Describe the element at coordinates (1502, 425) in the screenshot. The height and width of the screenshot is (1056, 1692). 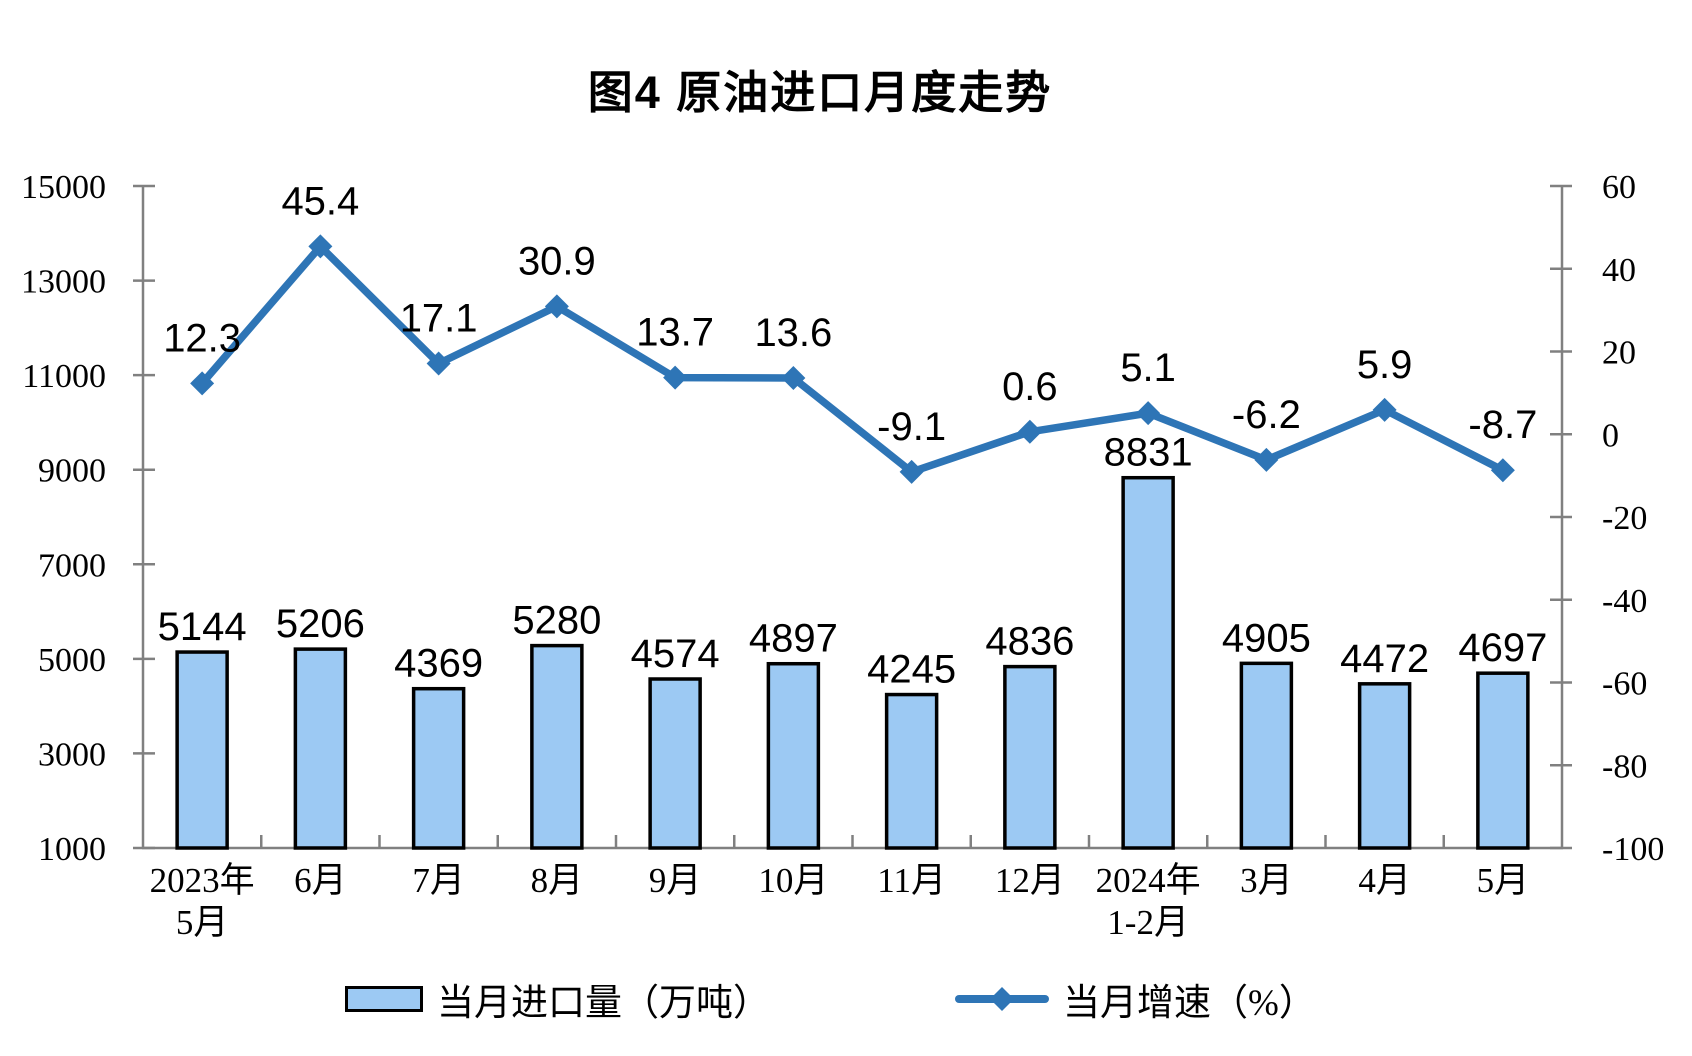
I see `line-value-label: -8.7` at that location.